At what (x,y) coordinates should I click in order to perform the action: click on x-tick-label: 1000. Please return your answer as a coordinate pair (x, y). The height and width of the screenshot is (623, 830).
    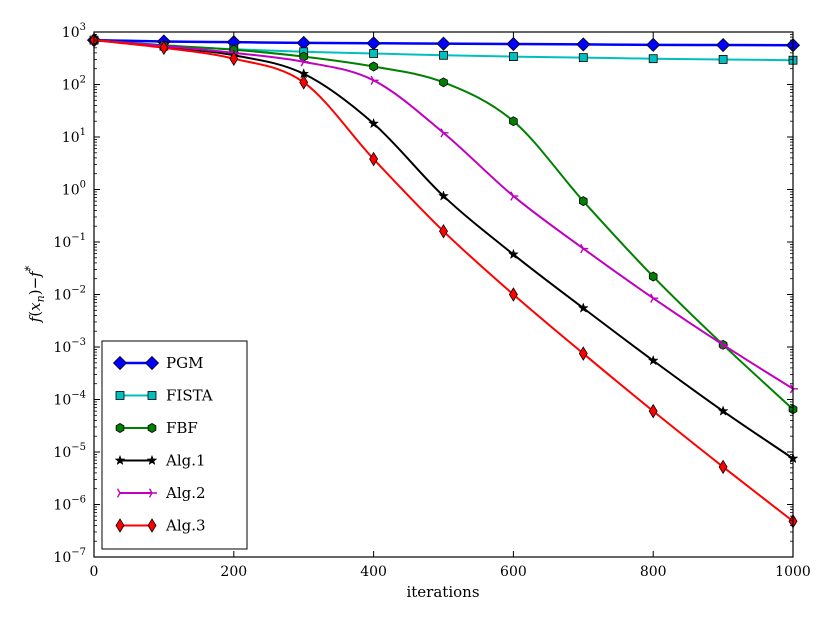
    Looking at the image, I should click on (793, 572).